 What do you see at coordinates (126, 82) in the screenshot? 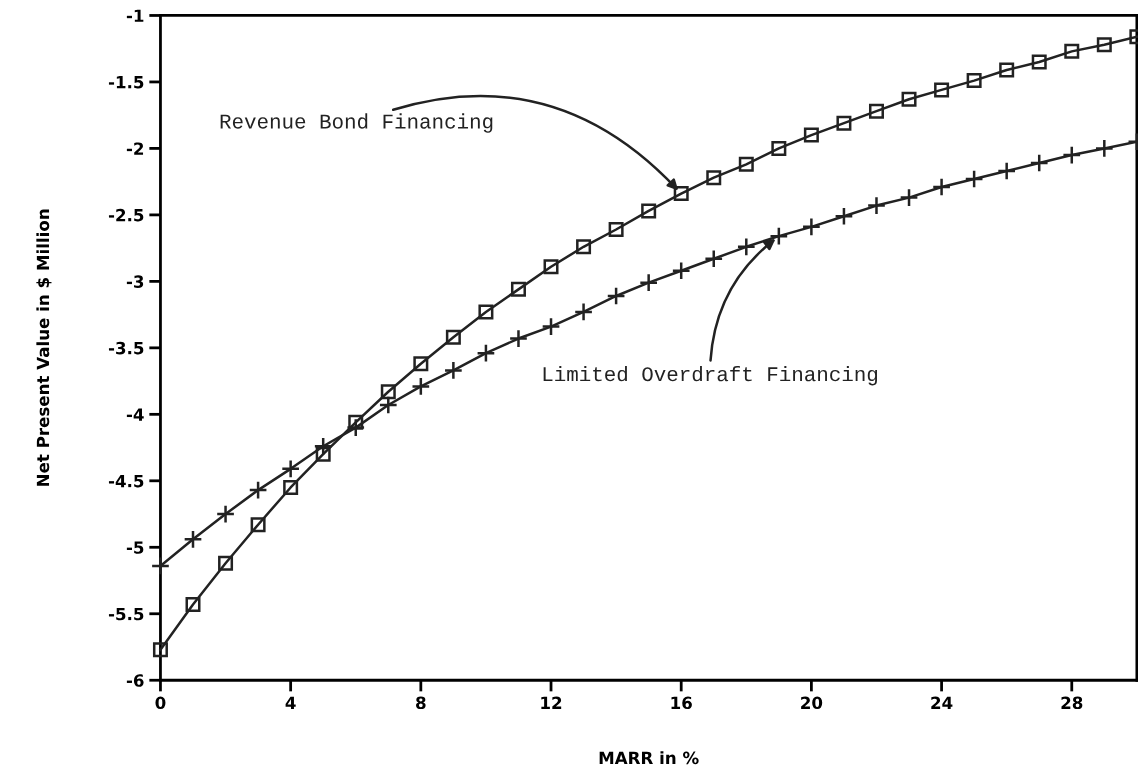
I see `y-tick-label: -1.5` at bounding box center [126, 82].